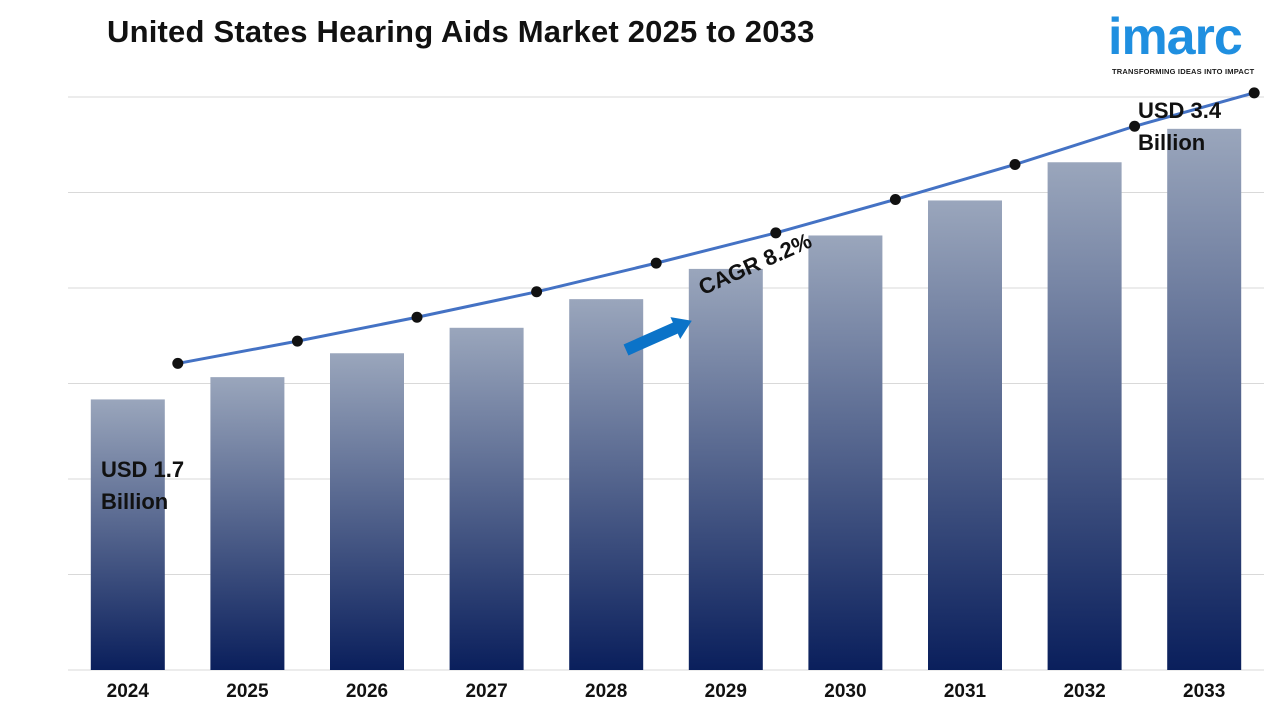  Describe the element at coordinates (297, 341) in the screenshot. I see `trend-marker-2025` at that location.